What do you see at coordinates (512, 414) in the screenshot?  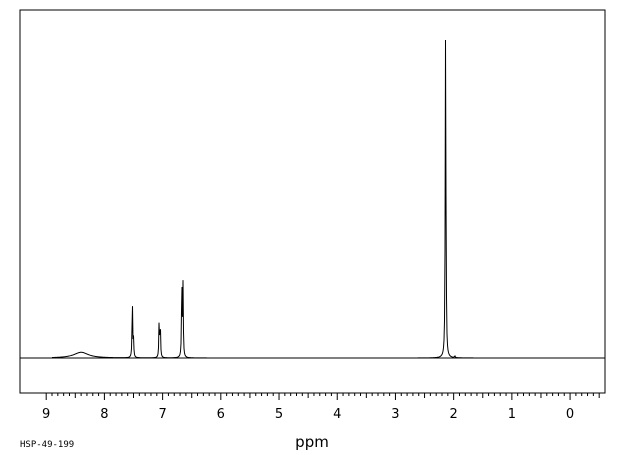 I see `x-tick-label: 1` at bounding box center [512, 414].